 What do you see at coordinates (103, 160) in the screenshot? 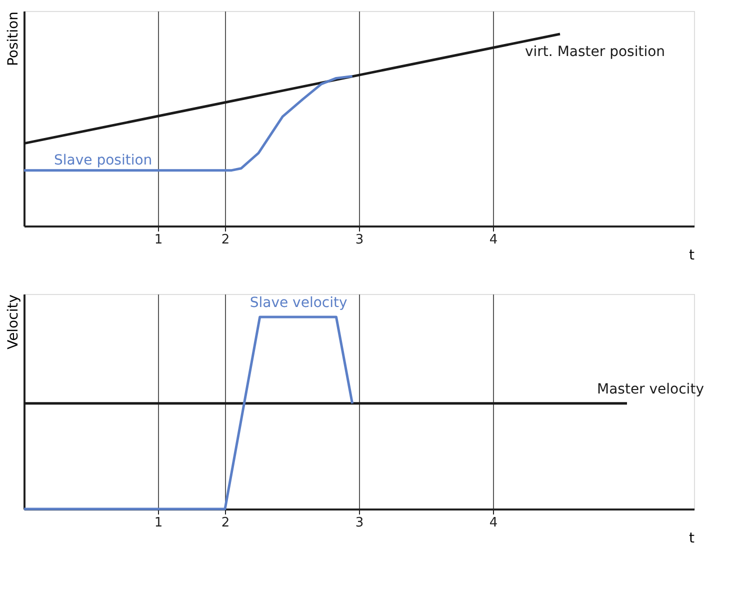
I see `series-label: Slave position` at bounding box center [103, 160].